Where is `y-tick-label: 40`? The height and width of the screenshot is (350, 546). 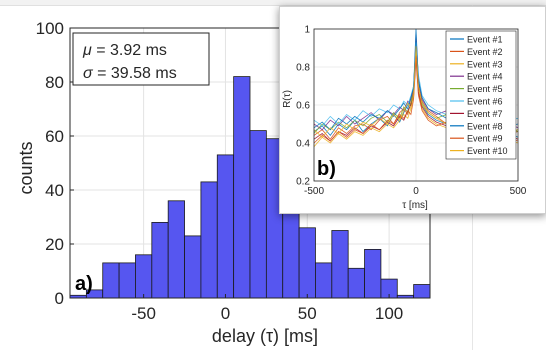 y-tick-label: 40 is located at coordinates (54, 190).